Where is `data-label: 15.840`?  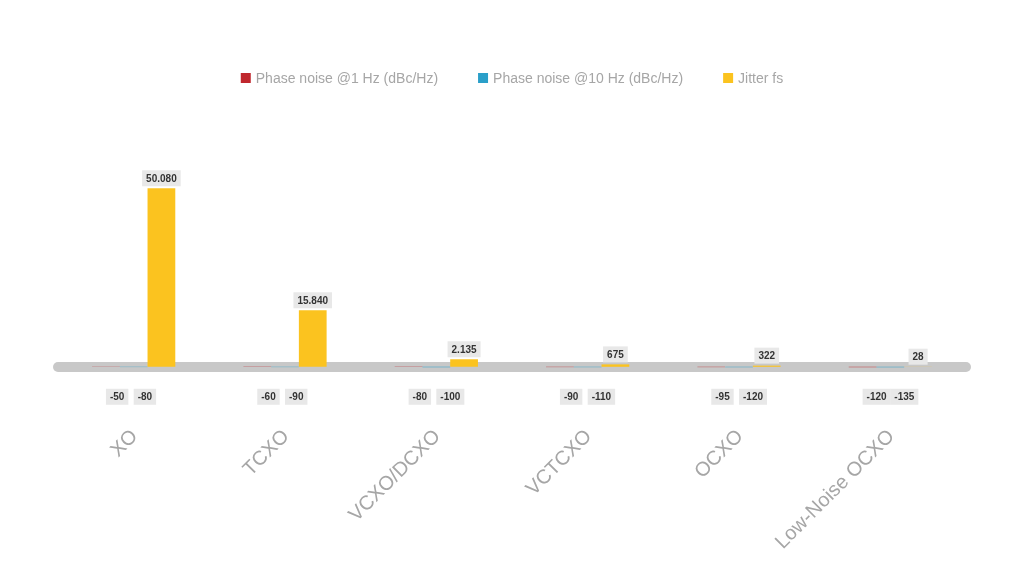
data-label: 15.840 is located at coordinates (313, 300).